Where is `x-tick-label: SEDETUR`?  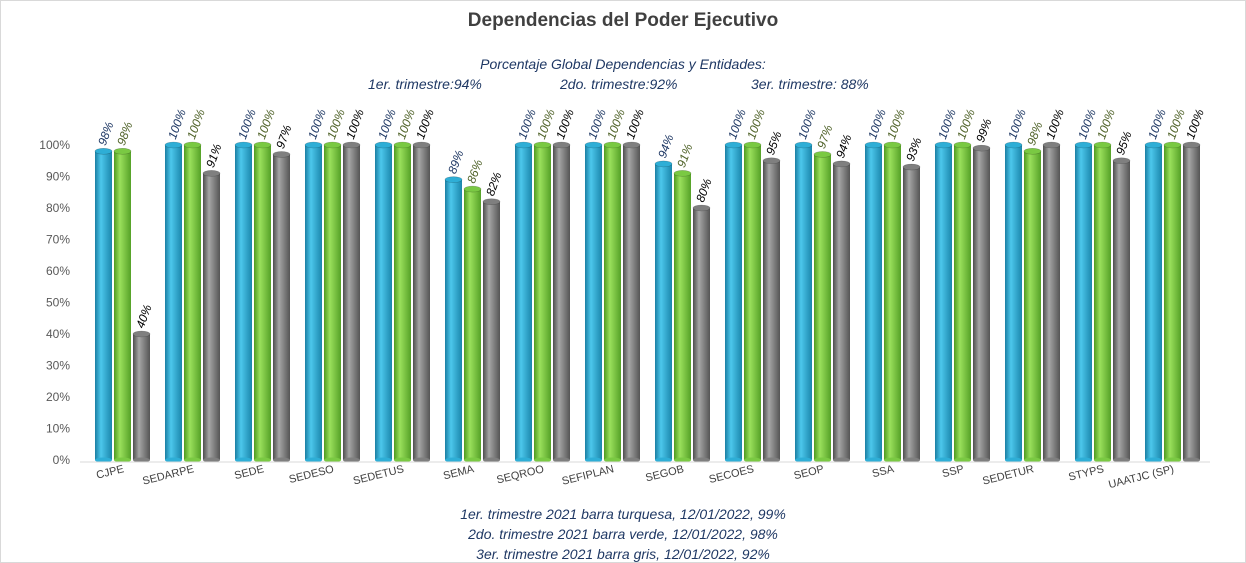 x-tick-label: SEDETUR is located at coordinates (1008, 475).